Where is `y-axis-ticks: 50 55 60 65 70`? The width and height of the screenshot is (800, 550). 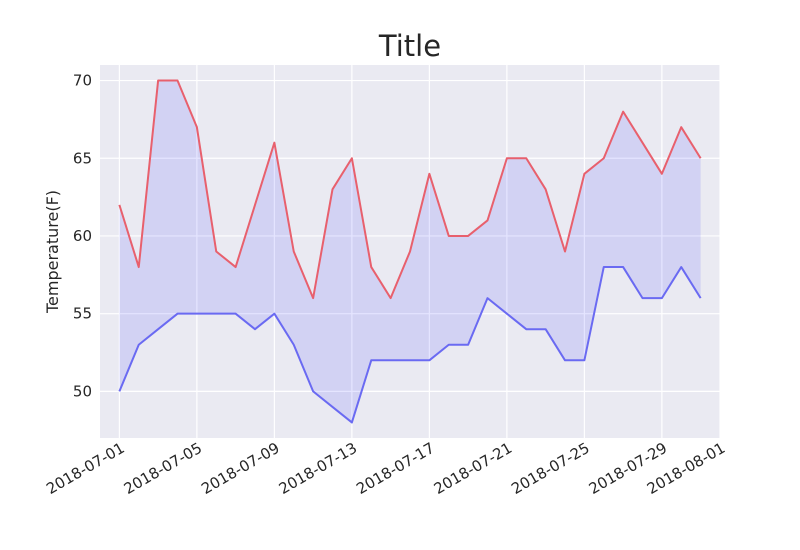
y-axis-ticks: 50 55 60 65 70 is located at coordinates (82, 236).